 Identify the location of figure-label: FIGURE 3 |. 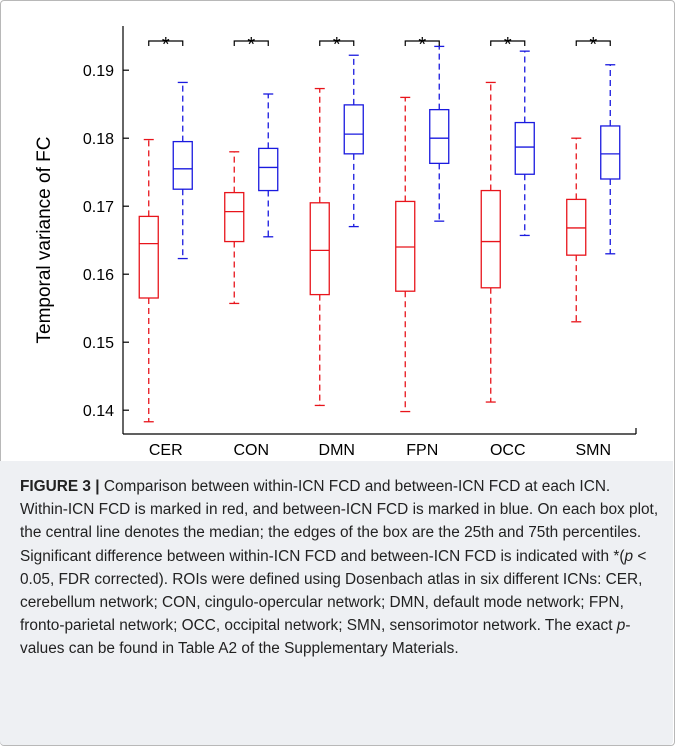
(60, 486).